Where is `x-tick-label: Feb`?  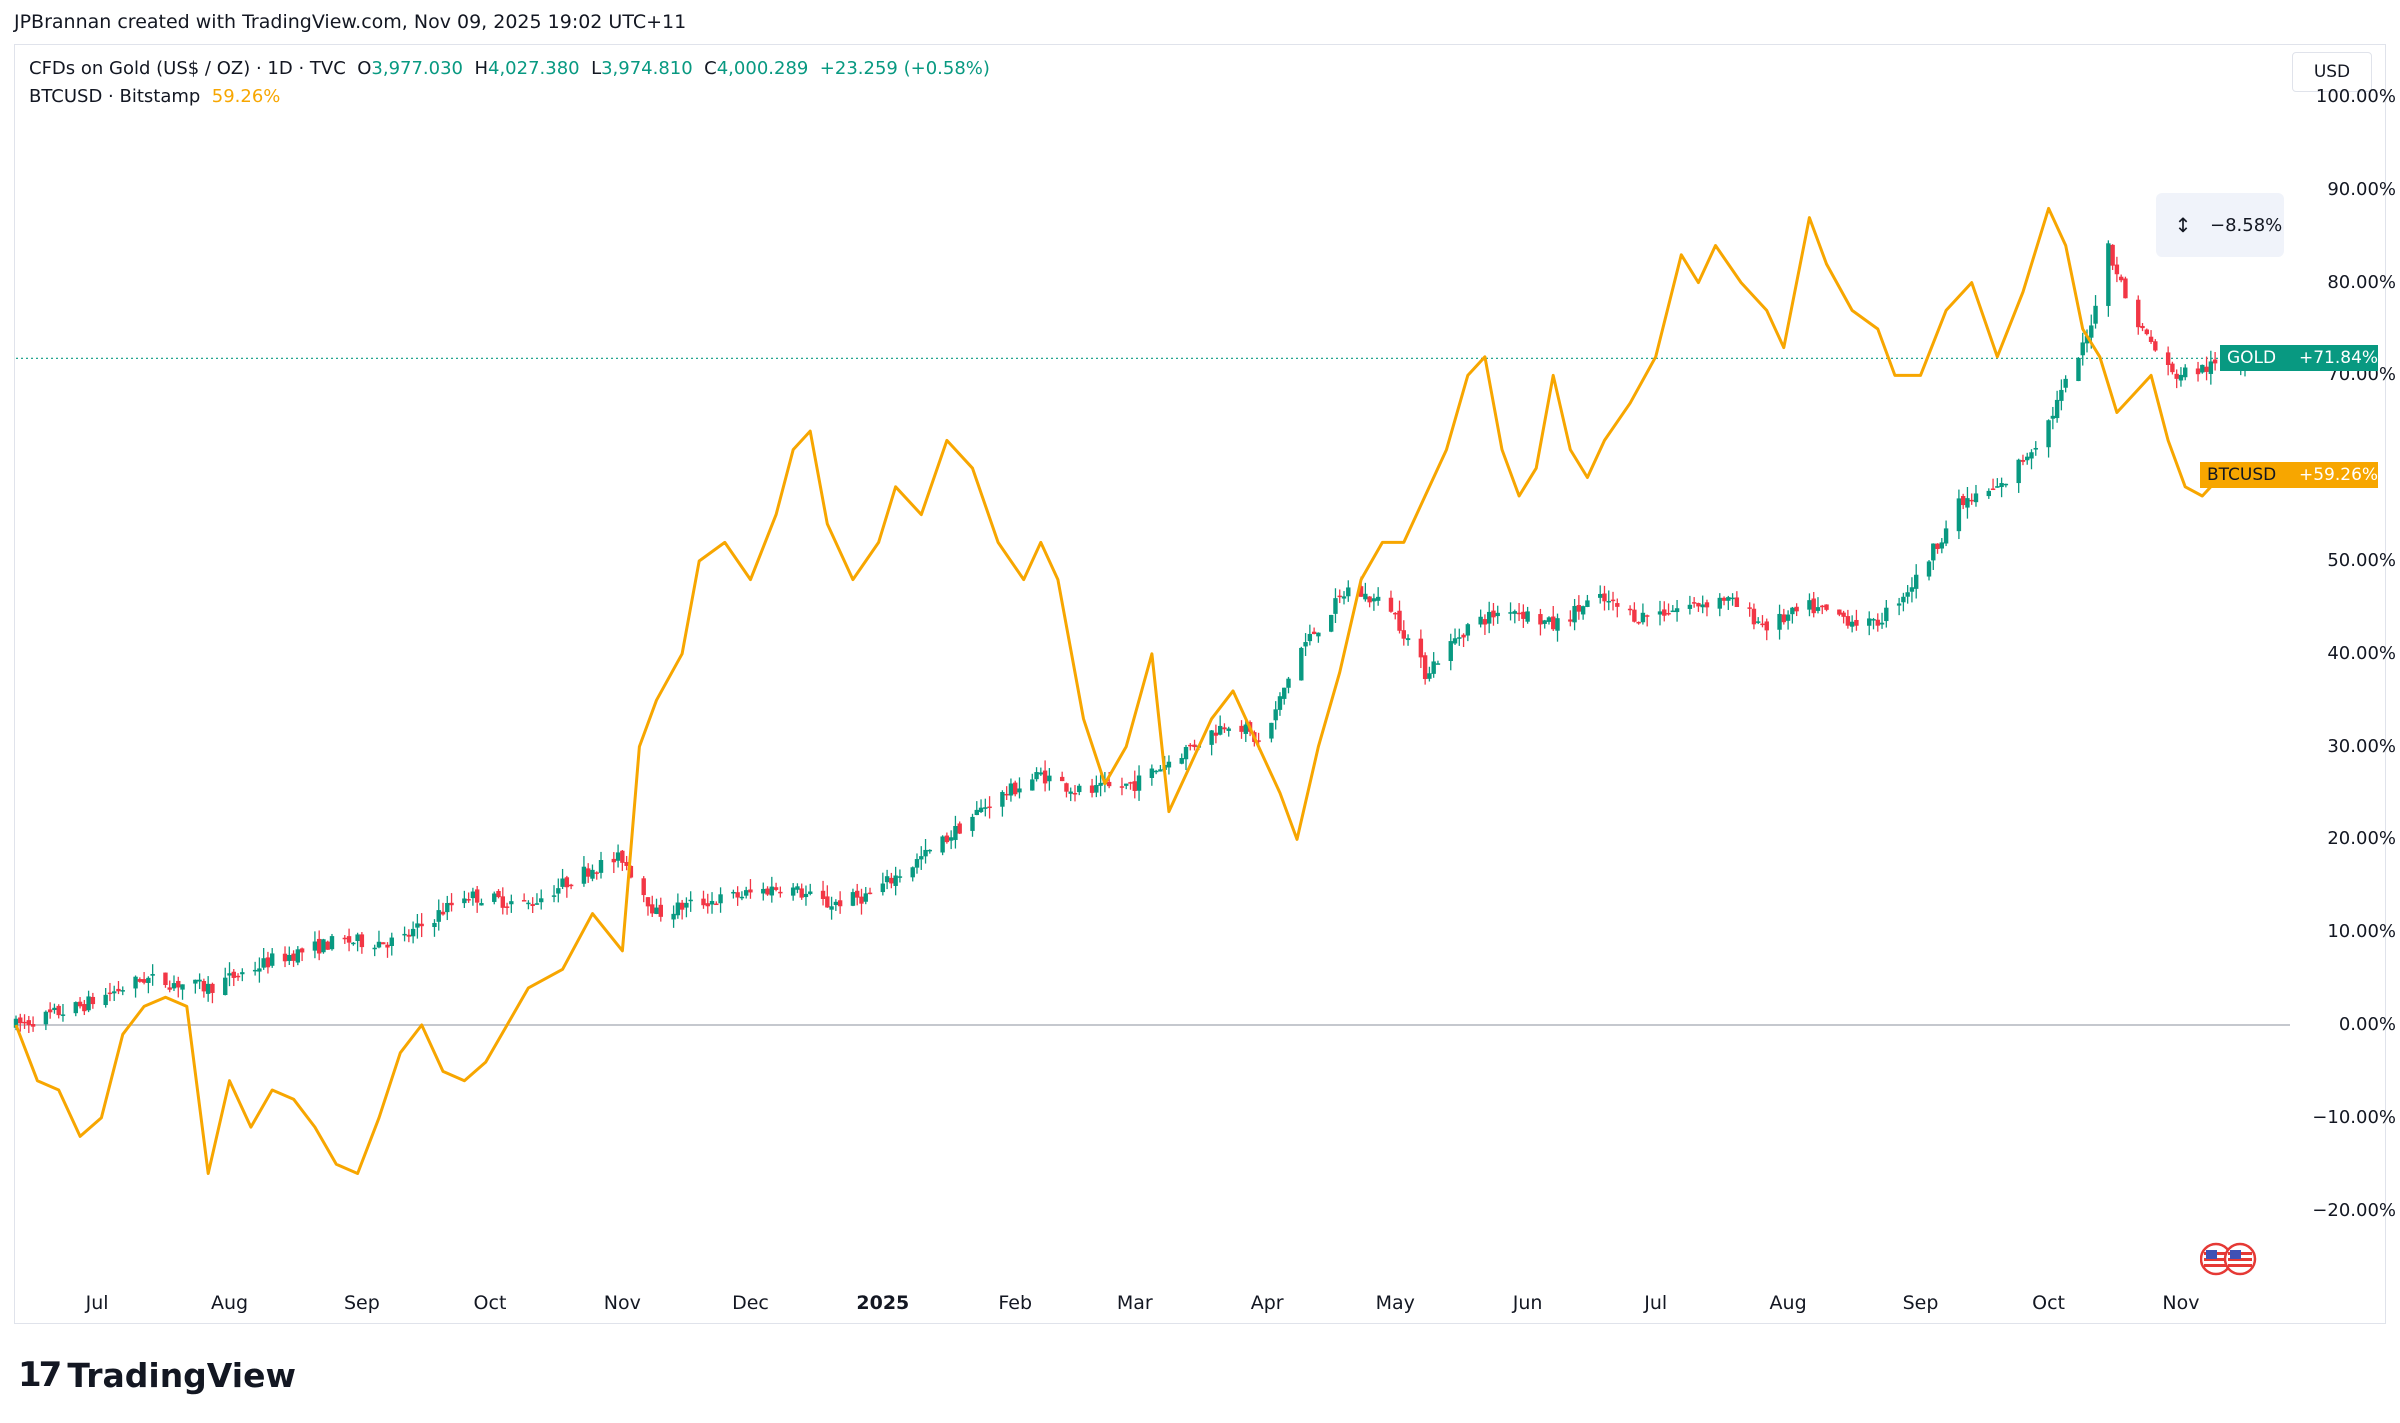
x-tick-label: Feb is located at coordinates (1015, 1303).